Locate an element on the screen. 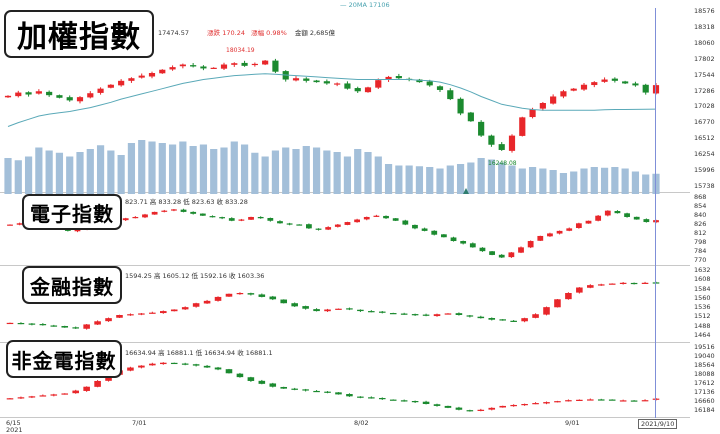 This screenshot has width=720, height=434. y-tick-label: 17028 is located at coordinates (704, 106).